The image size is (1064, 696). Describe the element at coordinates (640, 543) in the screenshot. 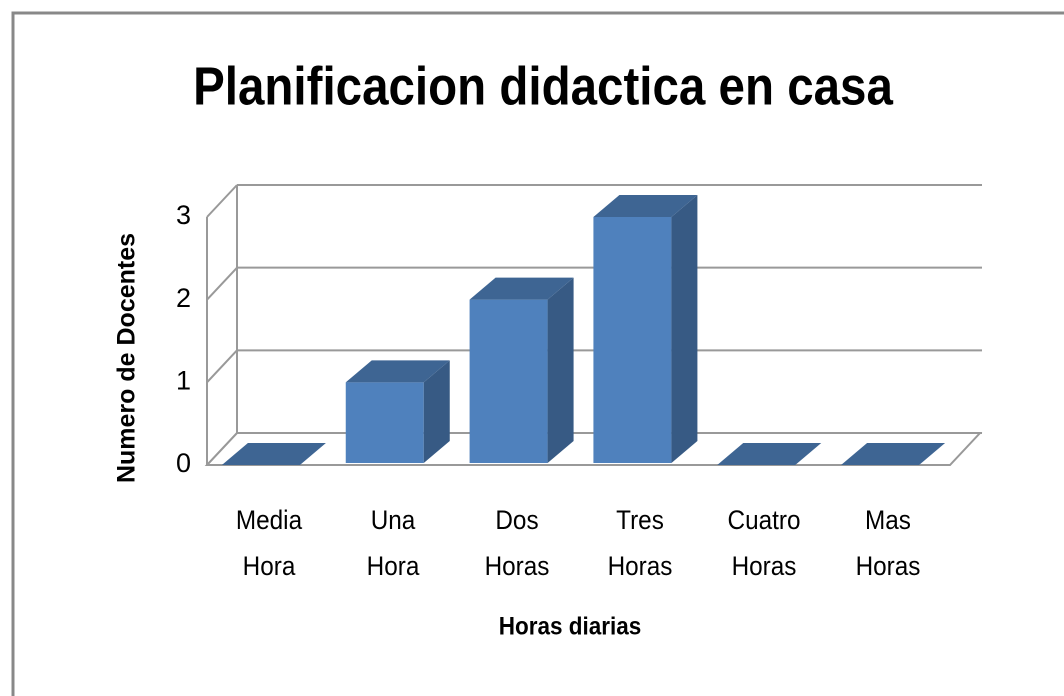

I see `x-tick-label: Tres Horas` at that location.